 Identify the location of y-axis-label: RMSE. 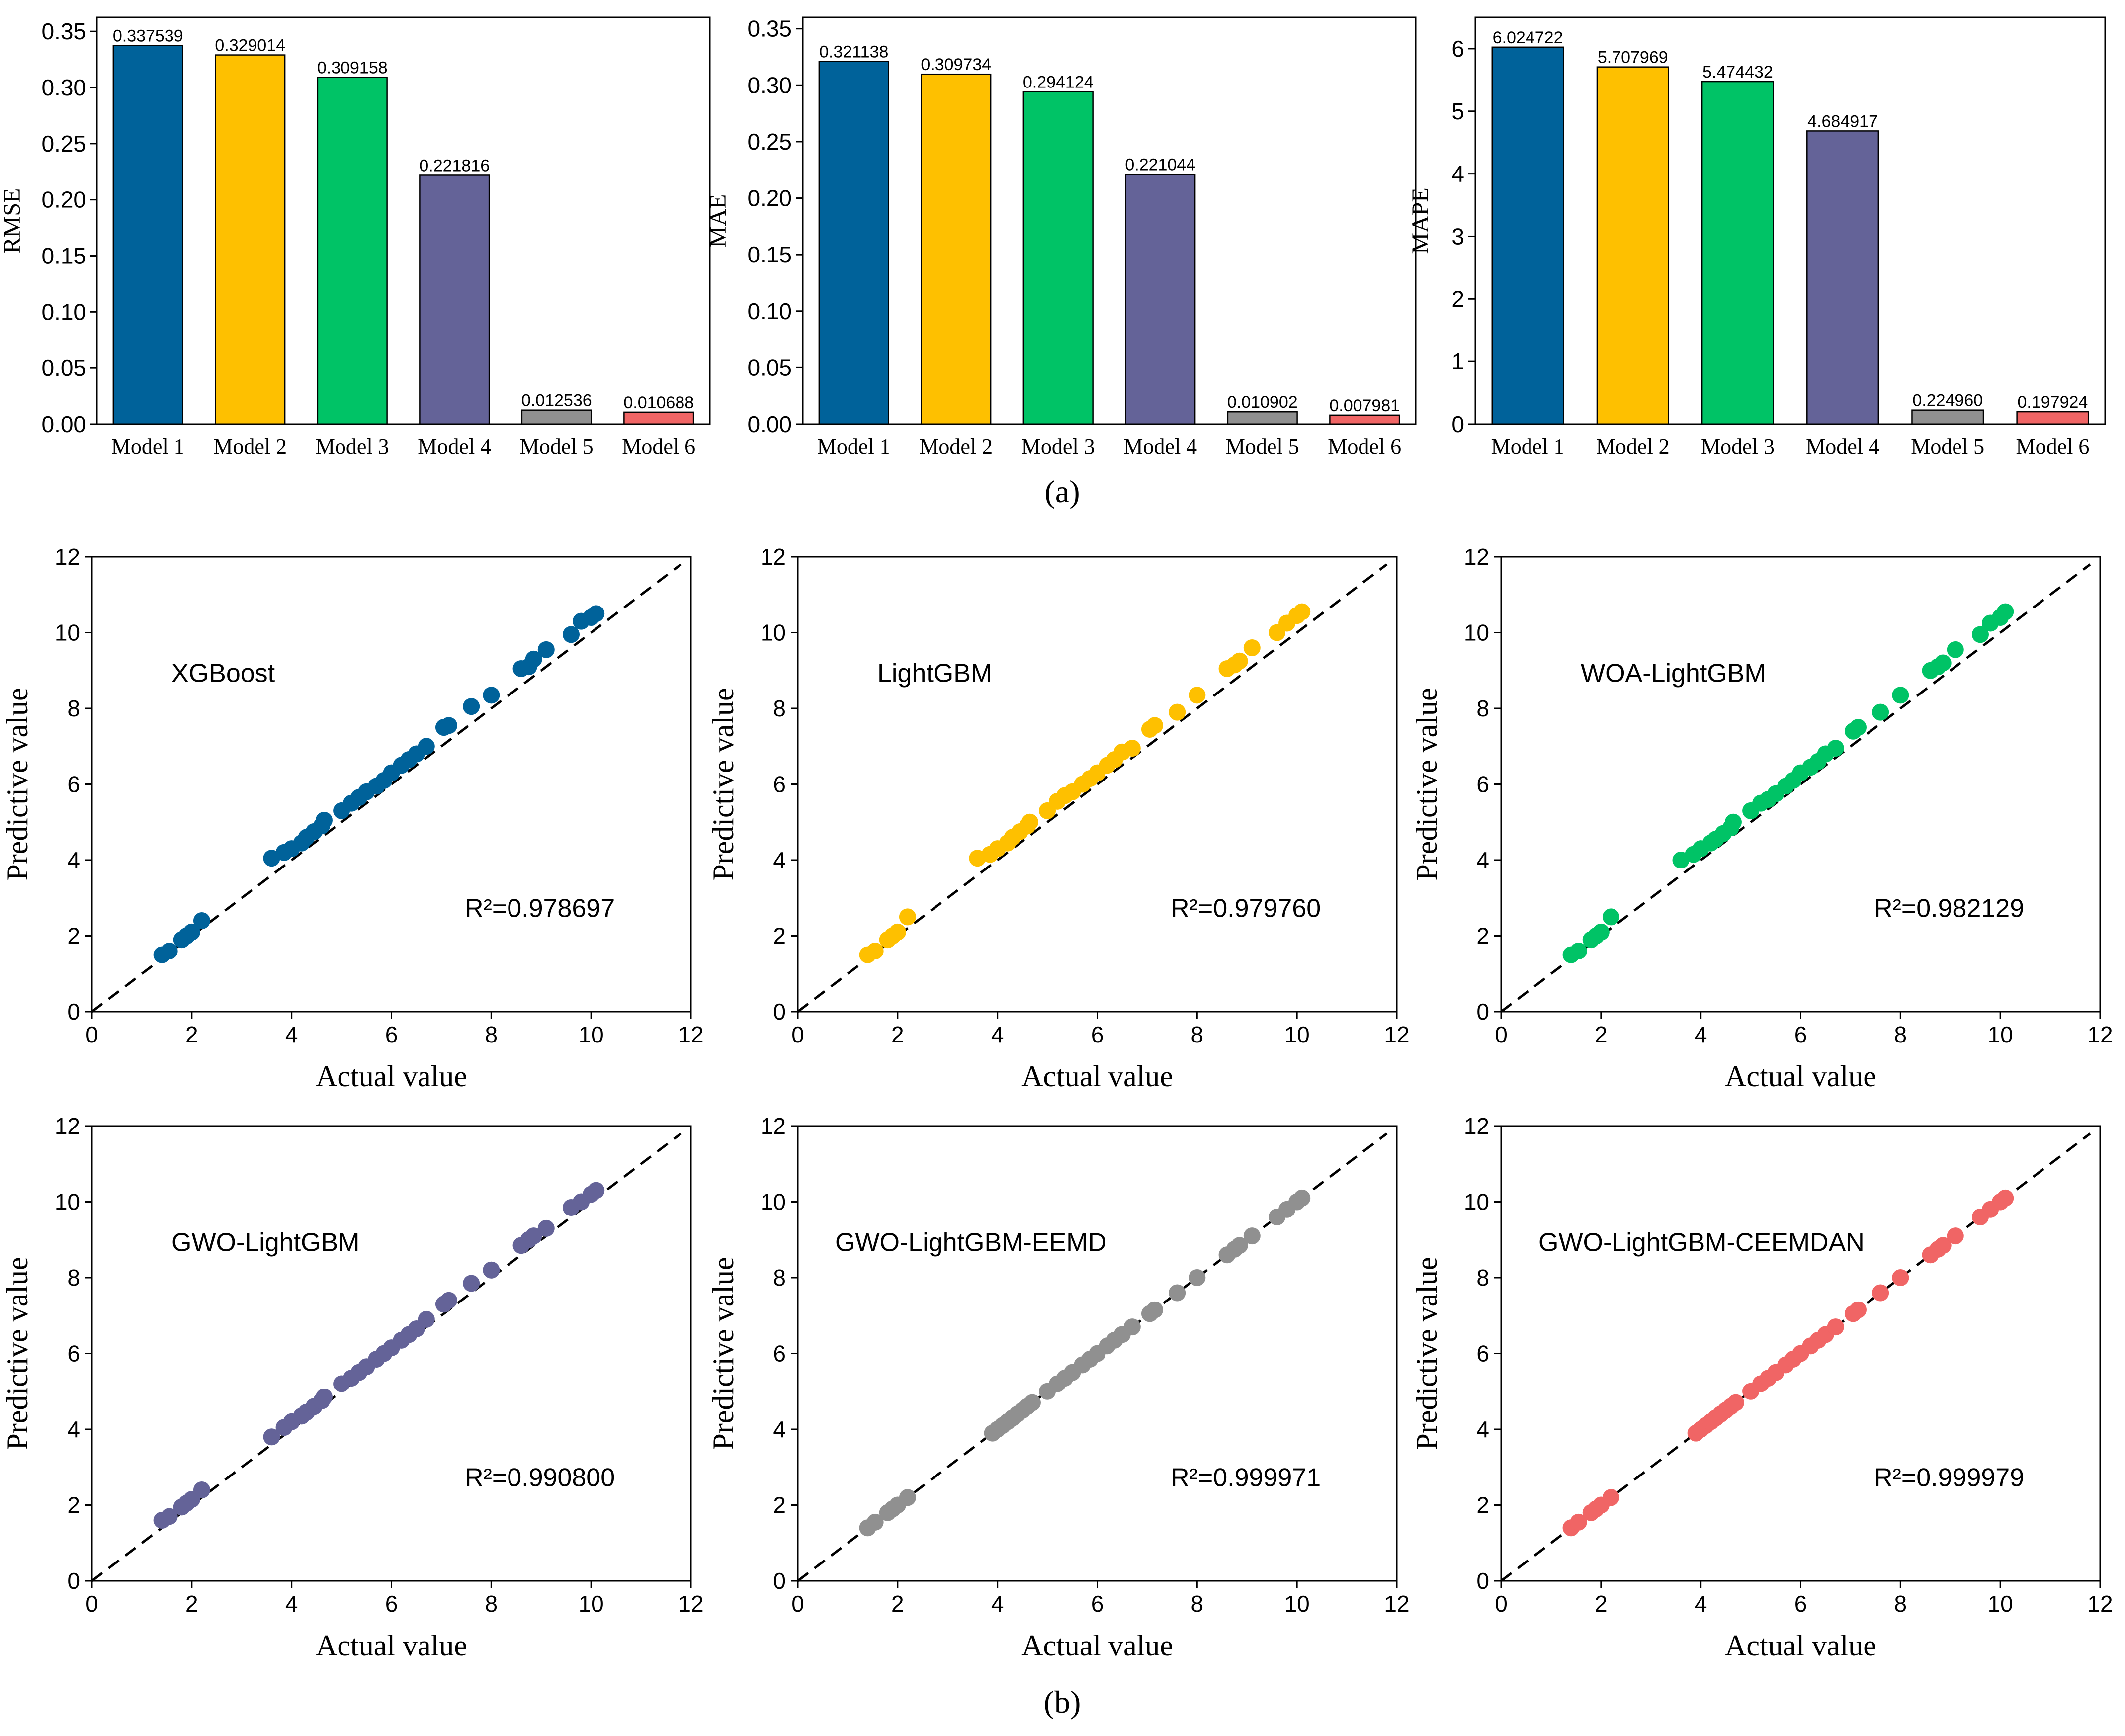
(12, 221).